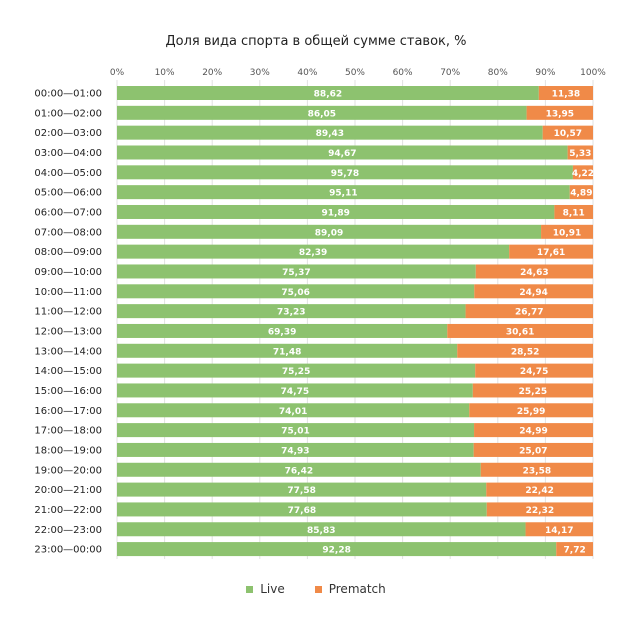  I want to click on data-label: 75,37, so click(296, 273).